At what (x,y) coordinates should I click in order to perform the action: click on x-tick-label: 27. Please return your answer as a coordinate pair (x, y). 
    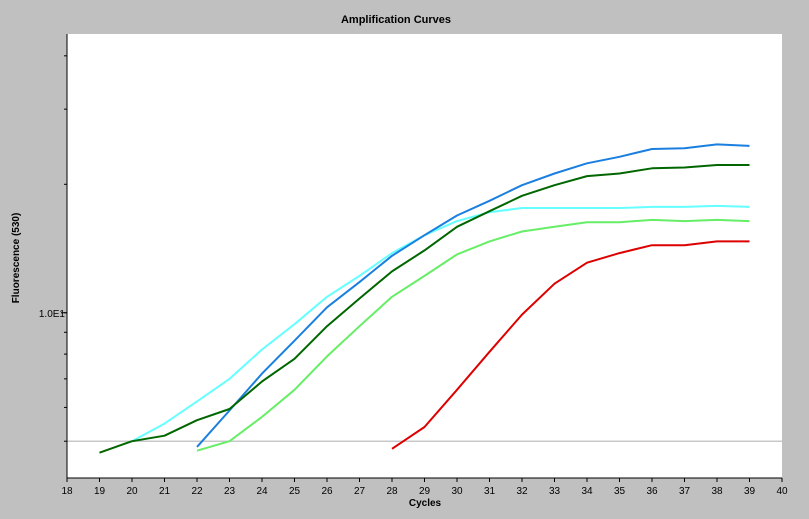
    Looking at the image, I should click on (360, 491).